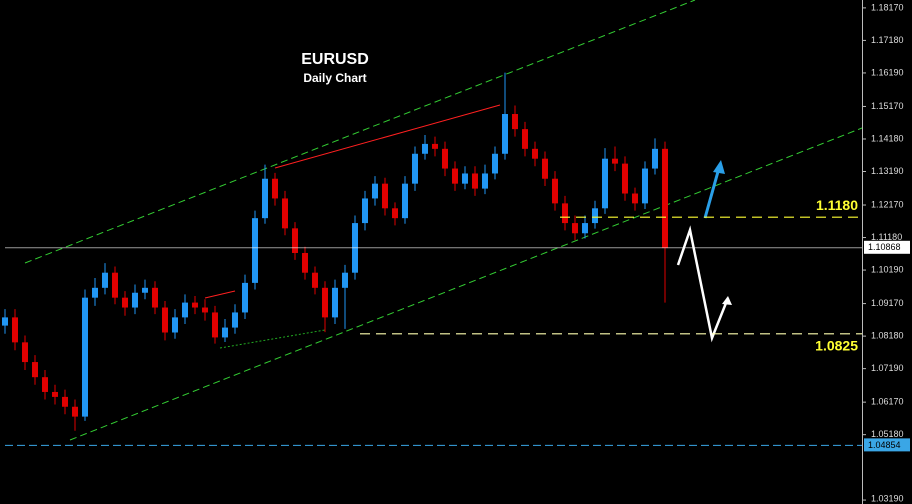  I want to click on y-tick-label: 1.16190, so click(887, 72).